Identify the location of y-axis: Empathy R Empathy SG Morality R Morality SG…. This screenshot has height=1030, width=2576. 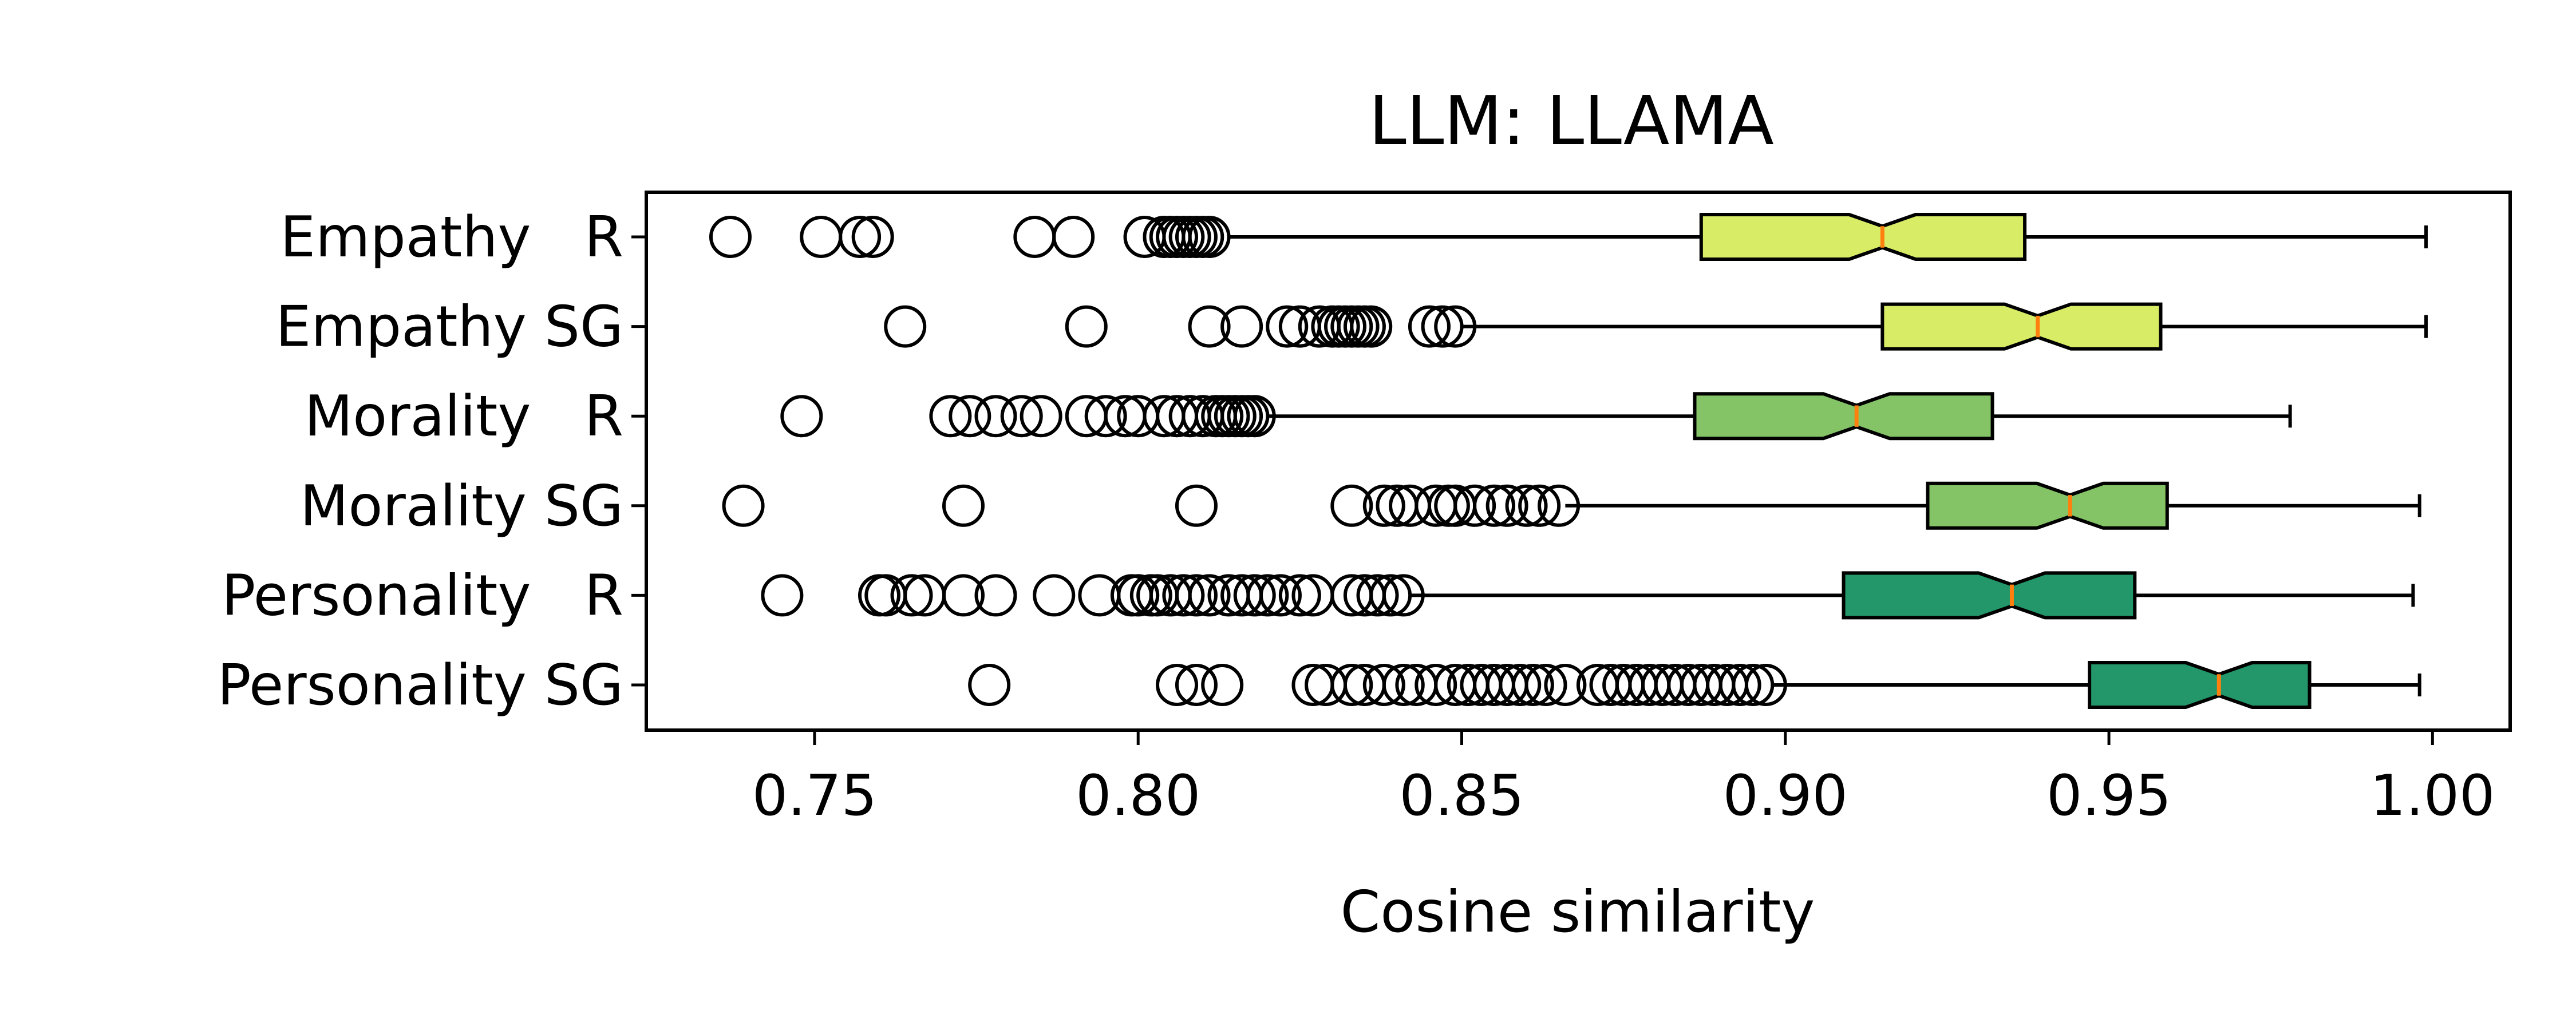
(431, 461).